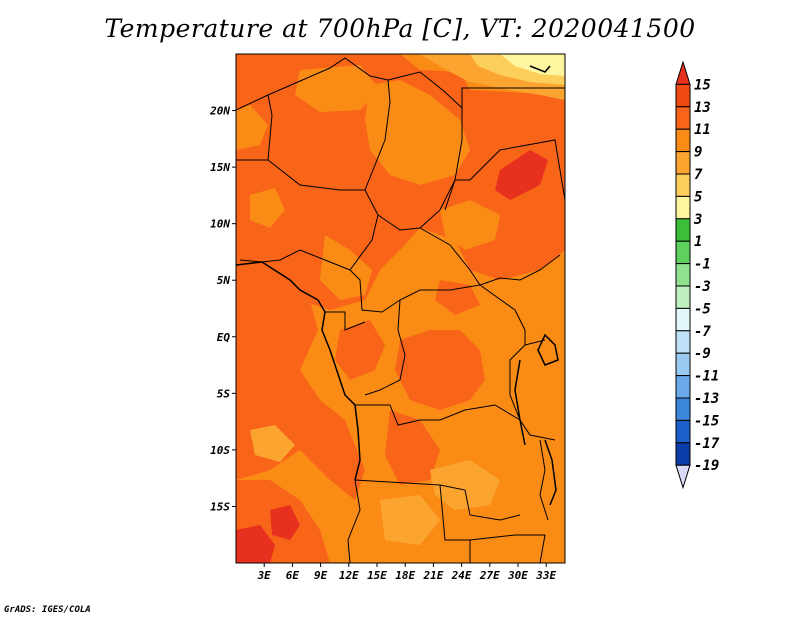  I want to click on colorbar-label: -5, so click(702, 309).